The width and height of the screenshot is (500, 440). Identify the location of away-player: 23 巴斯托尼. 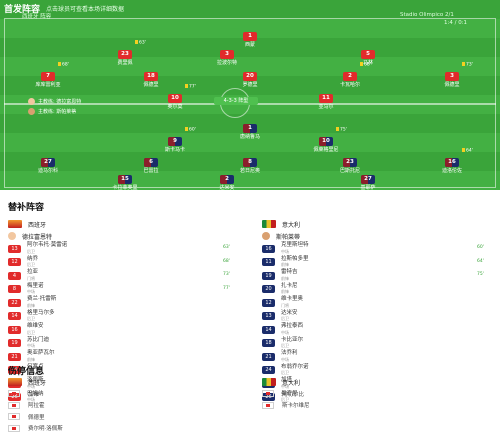
(350, 161).